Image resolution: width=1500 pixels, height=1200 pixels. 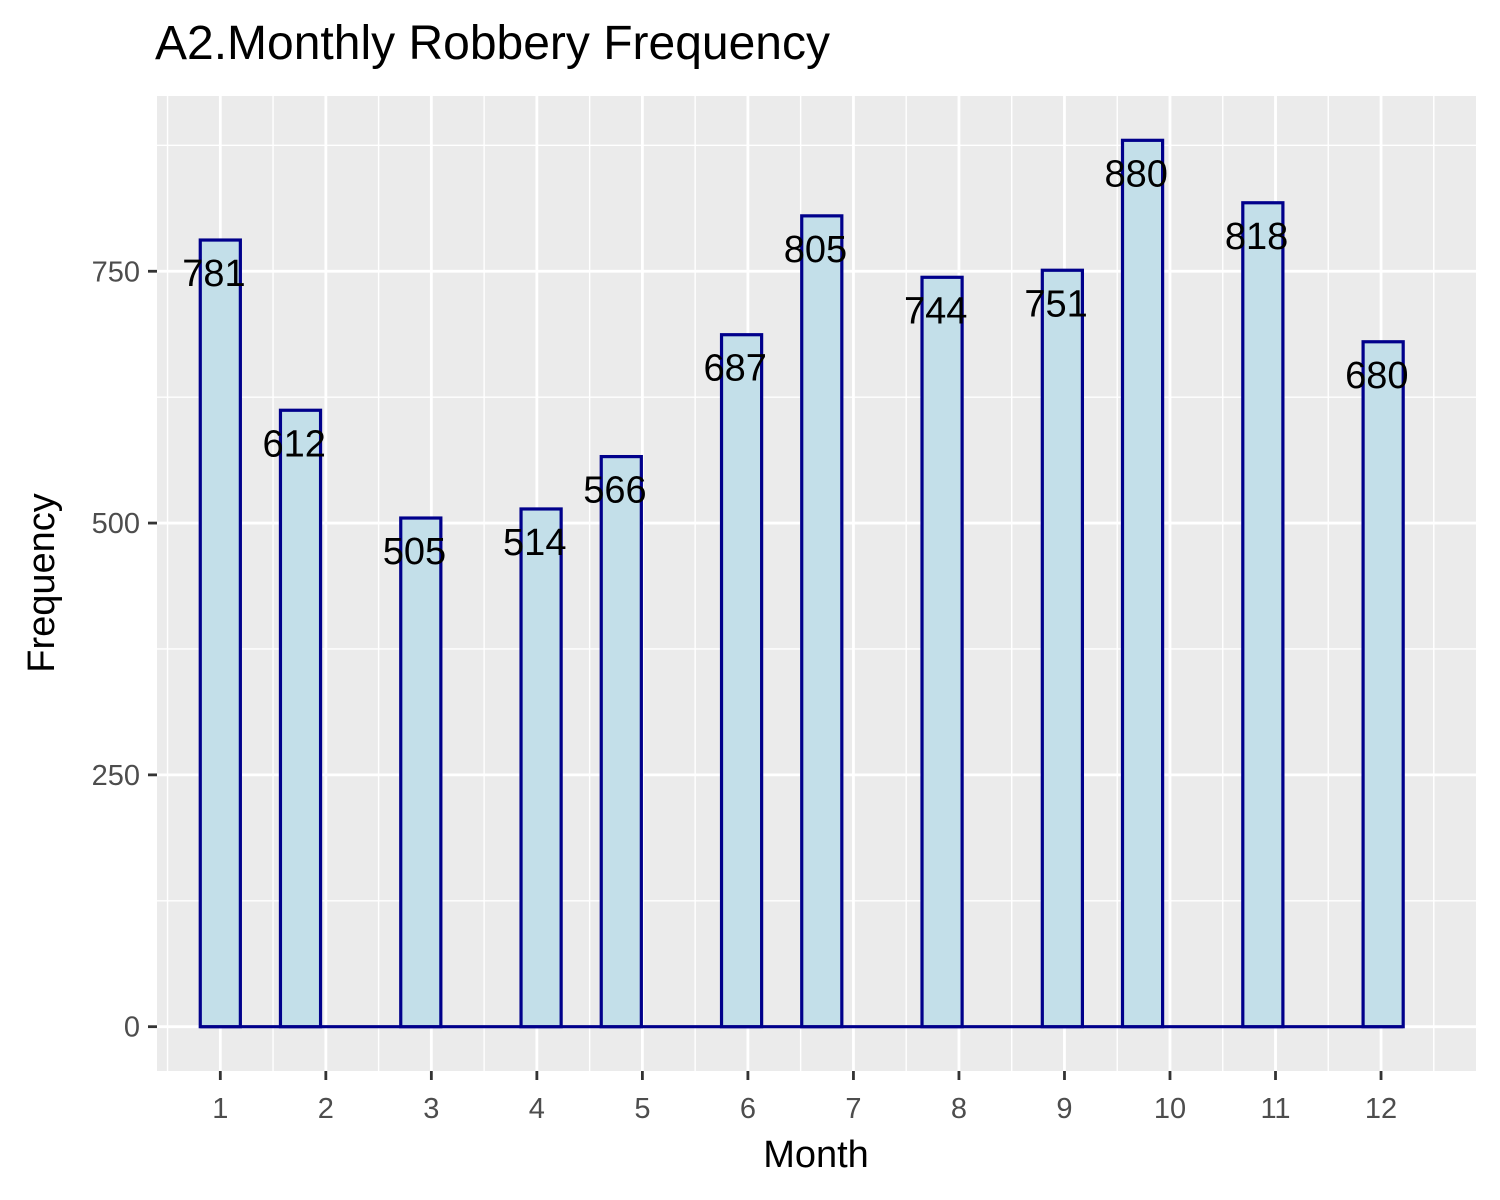 I want to click on x-tick-label: 5, so click(x=642, y=1109).